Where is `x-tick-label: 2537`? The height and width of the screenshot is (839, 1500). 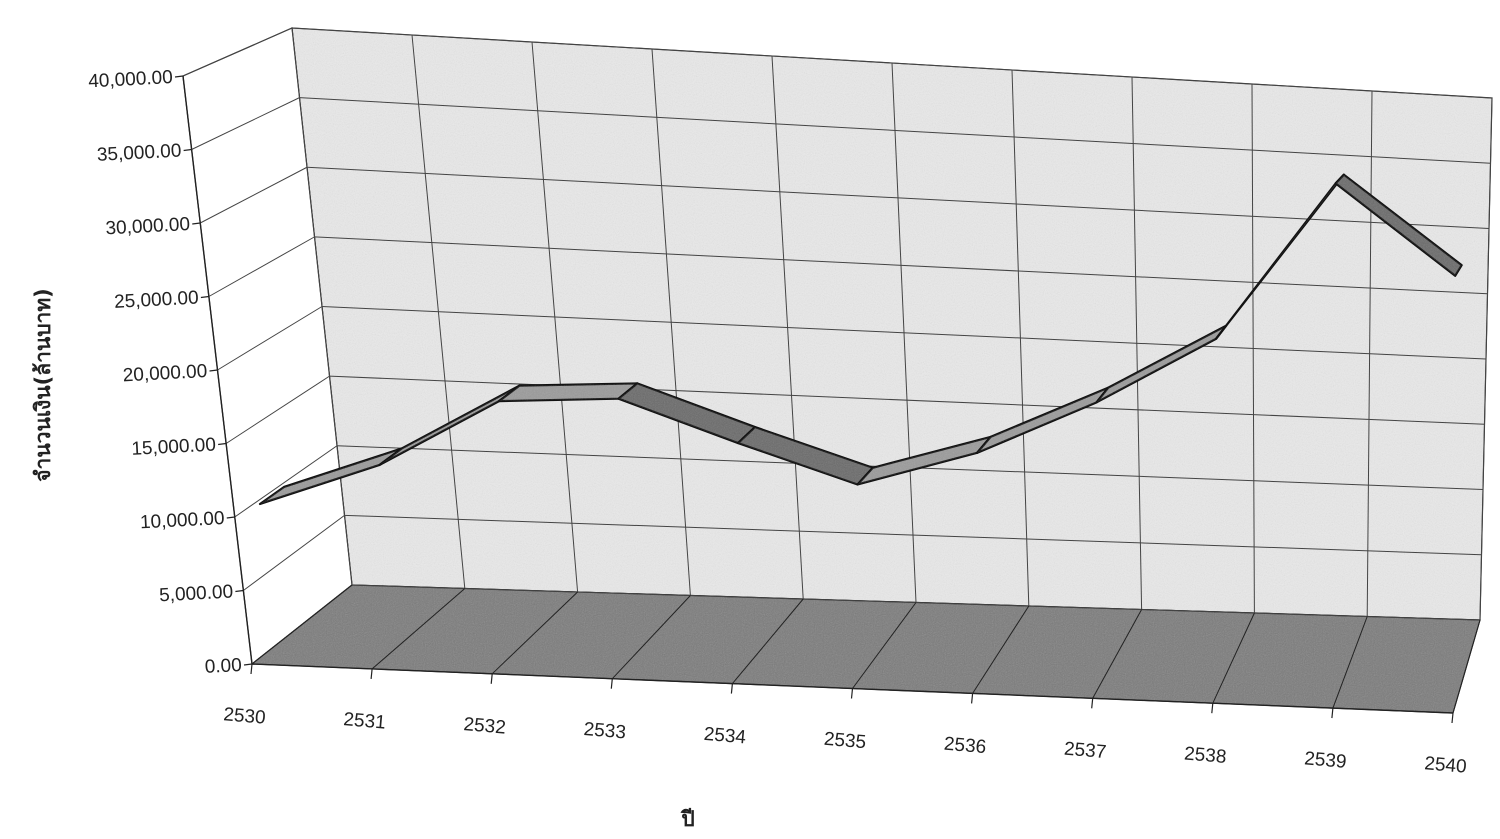 x-tick-label: 2537 is located at coordinates (1085, 751).